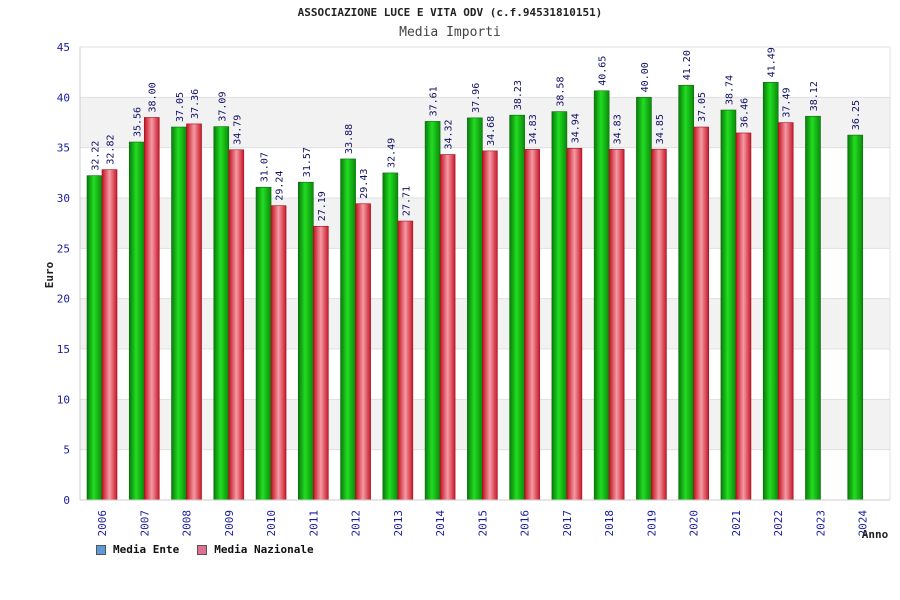 The image size is (900, 600). I want to click on legend-label-nazionale: Media Nazionale, so click(264, 549).